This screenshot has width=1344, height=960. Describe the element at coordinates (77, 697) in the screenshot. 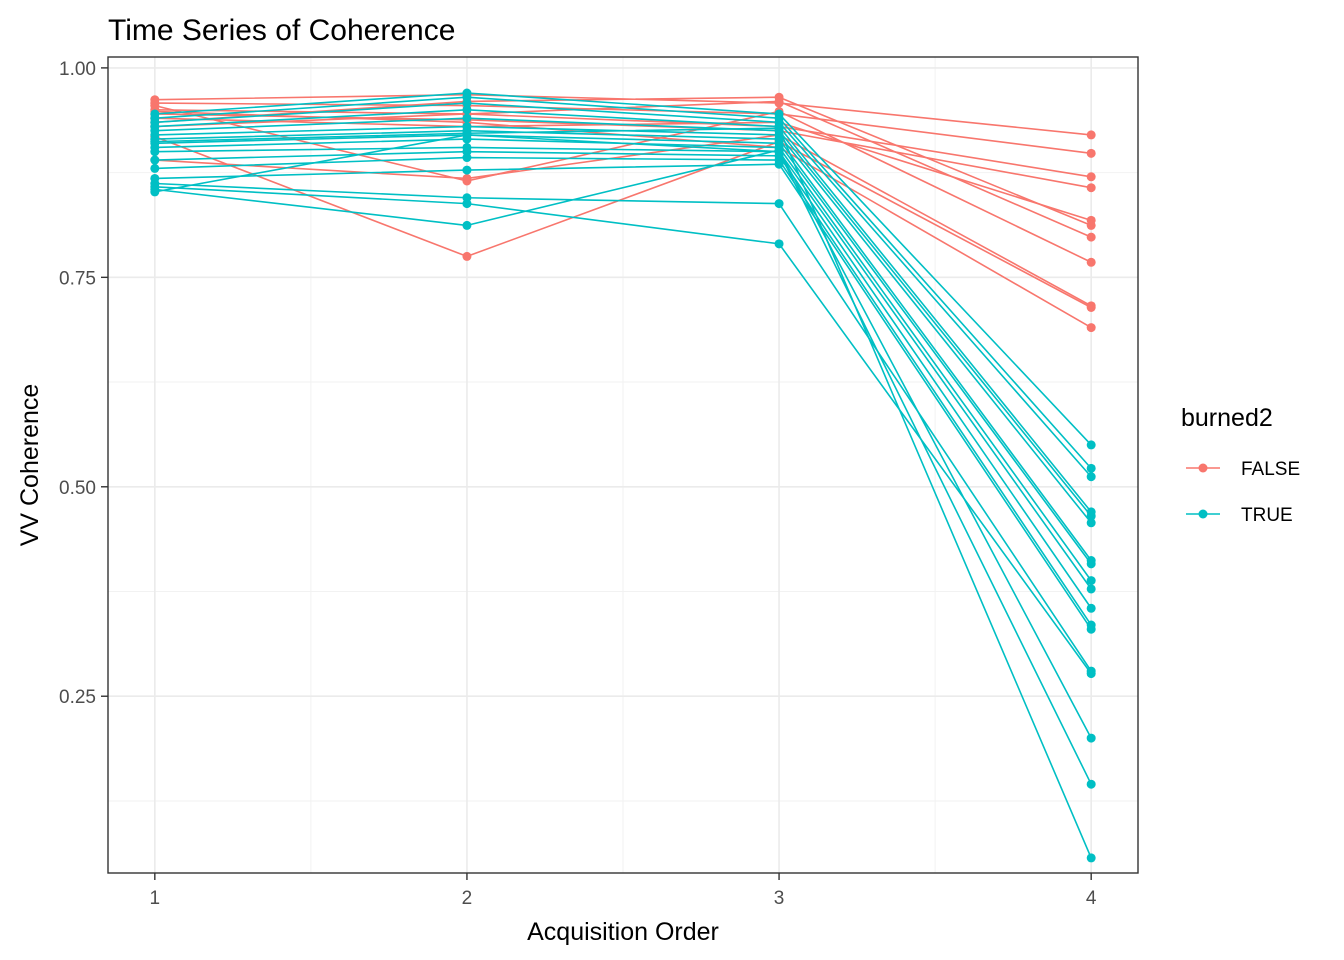

I see `y-tick-label: 0.25` at that location.